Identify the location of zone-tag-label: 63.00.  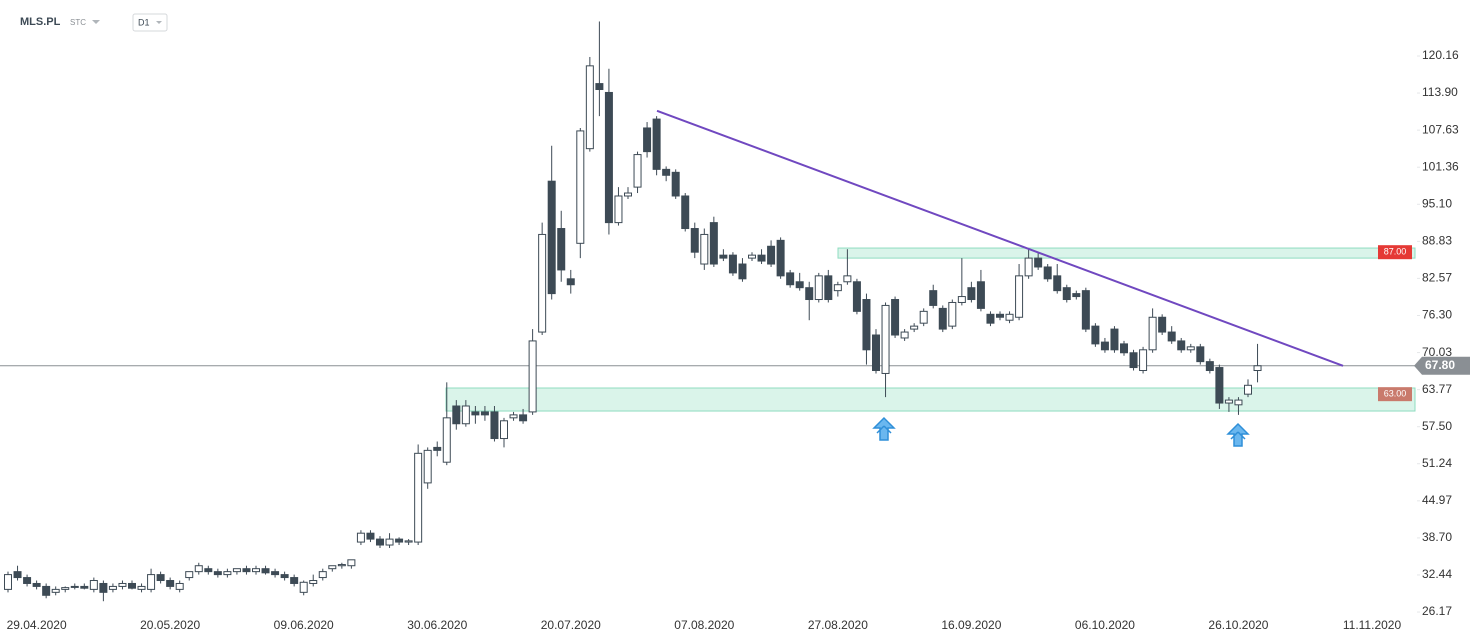
(1395, 394).